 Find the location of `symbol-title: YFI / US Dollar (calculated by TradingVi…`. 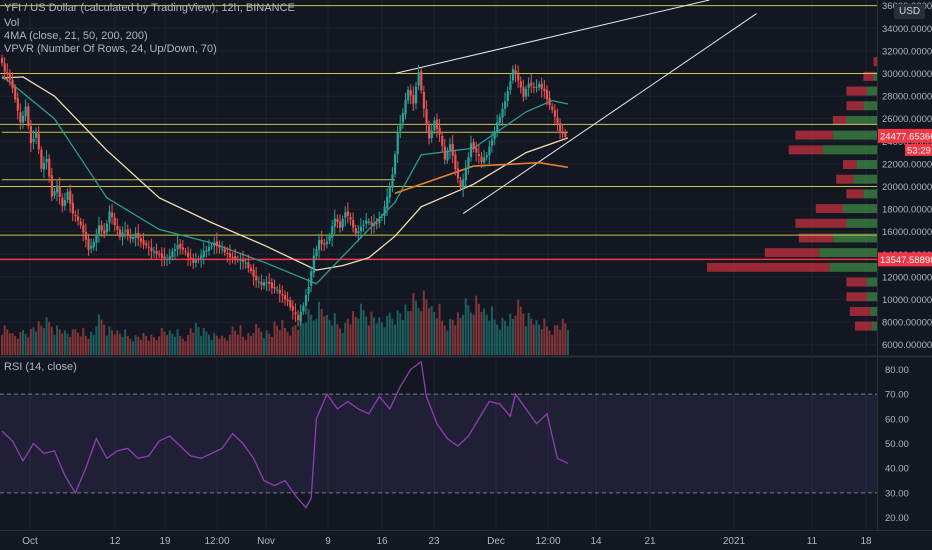

symbol-title: YFI / US Dollar (calculated by TradingVi… is located at coordinates (149, 8).